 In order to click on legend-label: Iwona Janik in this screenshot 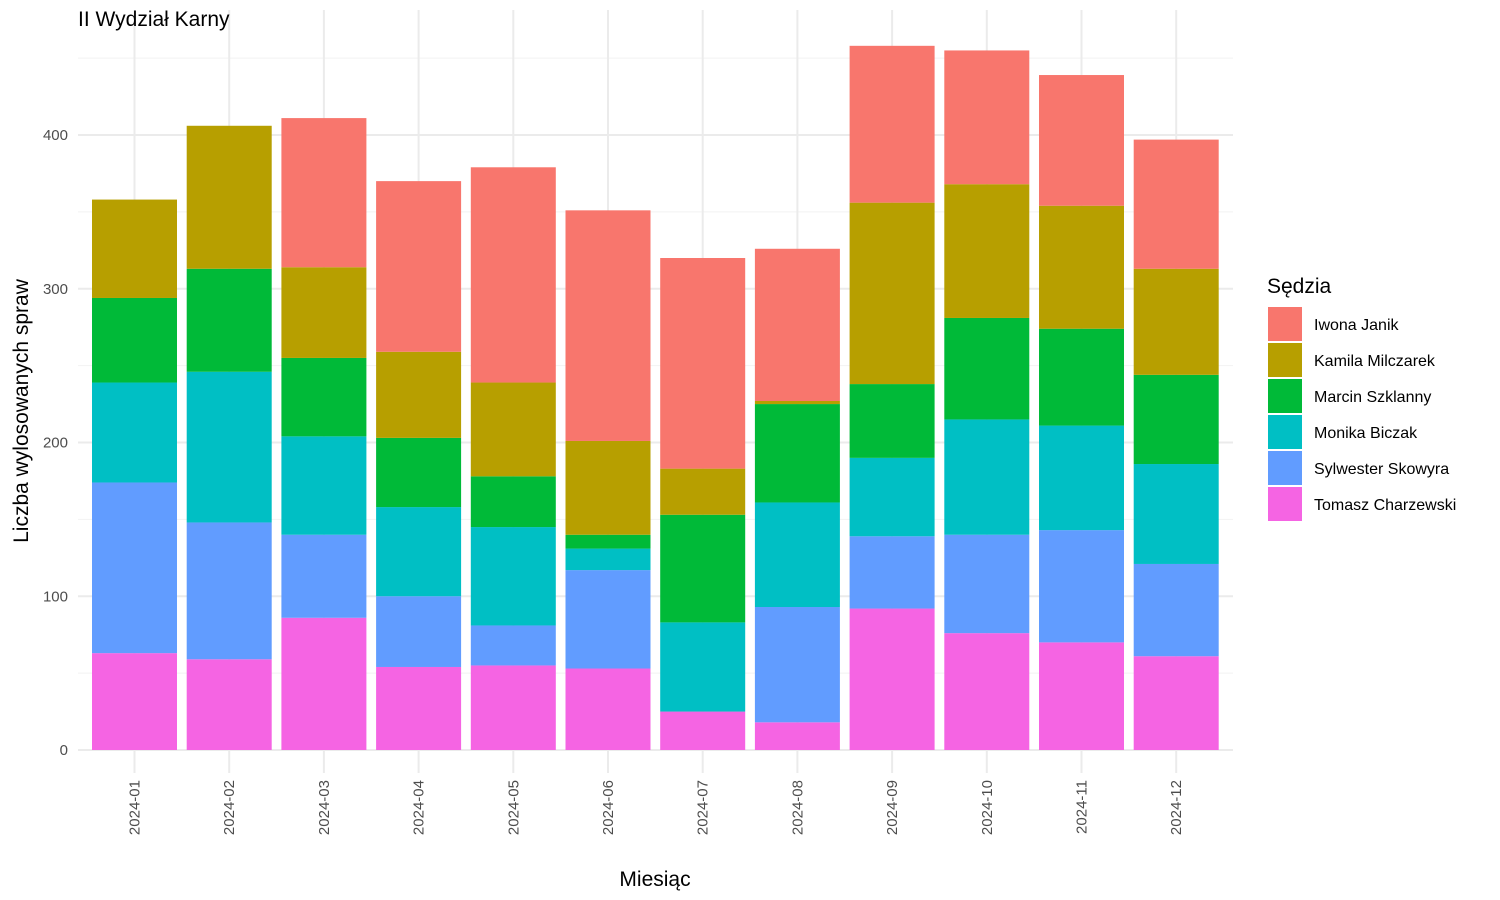, I will do `click(1356, 325)`.